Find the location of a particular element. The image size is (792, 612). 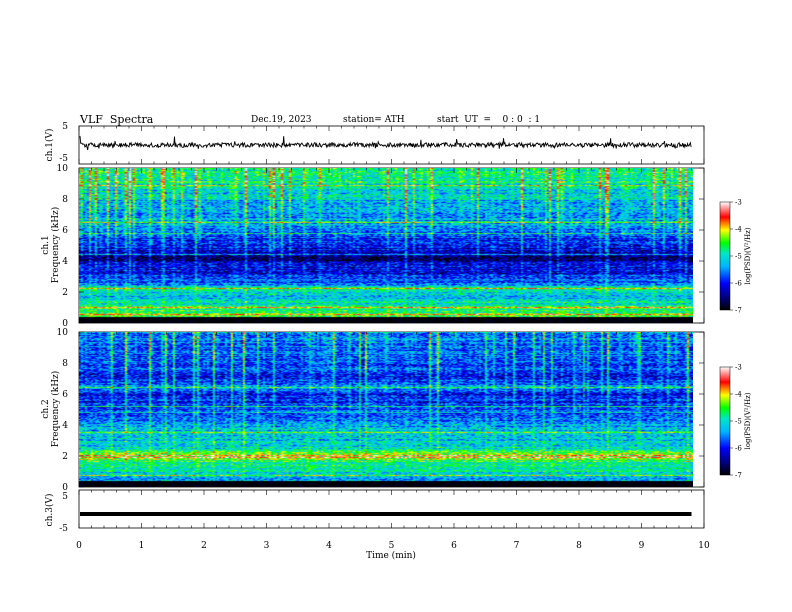

ch1-colorbar-label: log(PSD)(V²/Hz) is located at coordinates (748, 255).